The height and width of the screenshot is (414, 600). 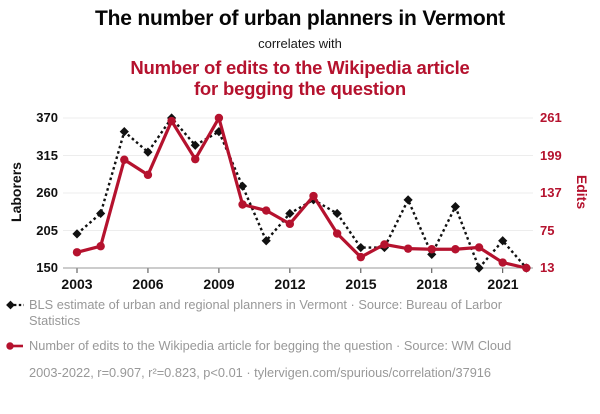 I want to click on page-title: The number of urban planners in Vermont, so click(x=300, y=18).